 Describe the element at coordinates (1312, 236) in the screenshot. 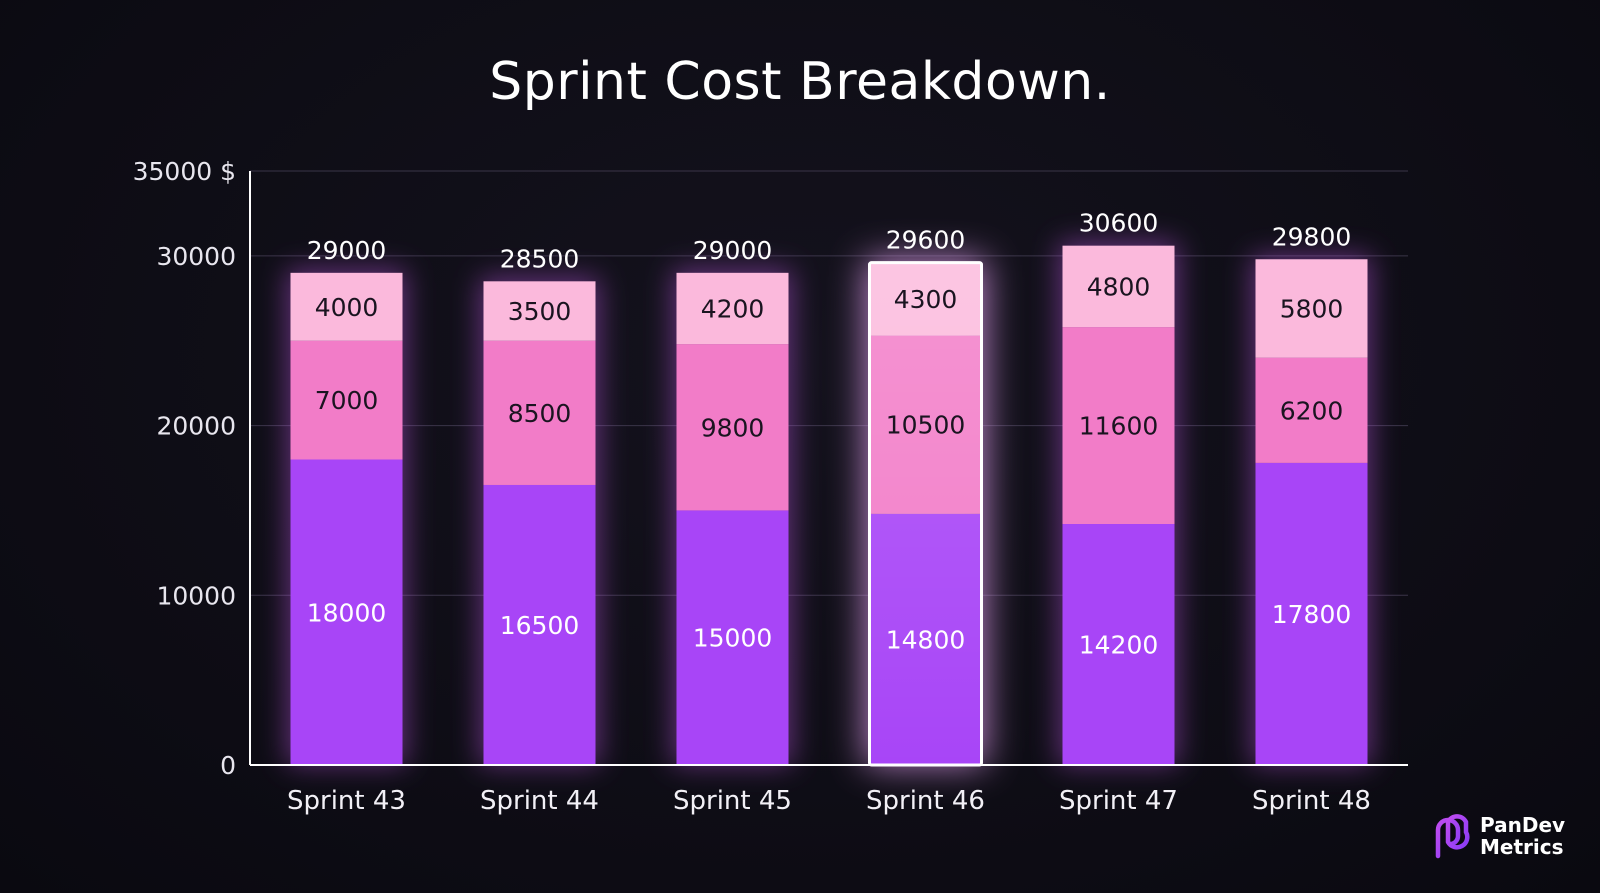

I see `total-value-label: 29800` at that location.